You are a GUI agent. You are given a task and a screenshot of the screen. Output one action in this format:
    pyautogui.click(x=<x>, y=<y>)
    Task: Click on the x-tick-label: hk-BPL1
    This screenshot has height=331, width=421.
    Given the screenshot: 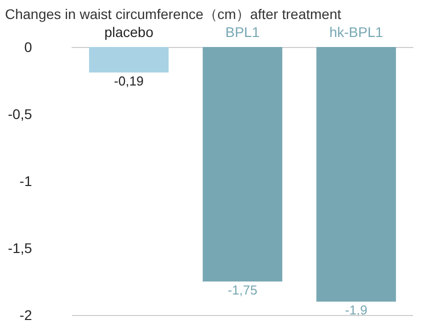 What is the action you would take?
    pyautogui.click(x=356, y=32)
    